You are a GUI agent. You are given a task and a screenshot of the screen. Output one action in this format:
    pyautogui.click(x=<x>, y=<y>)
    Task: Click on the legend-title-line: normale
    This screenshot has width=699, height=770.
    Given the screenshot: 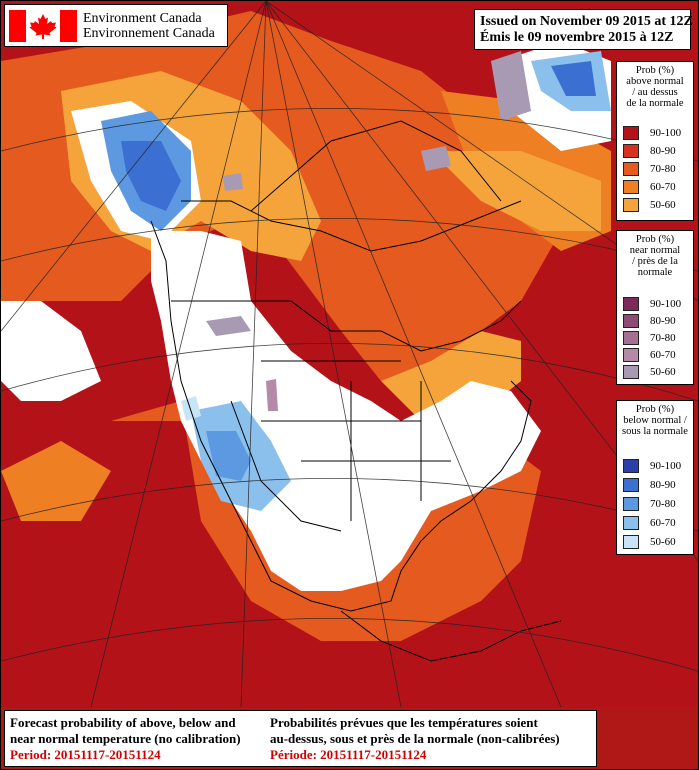 What is the action you would take?
    pyautogui.click(x=655, y=272)
    